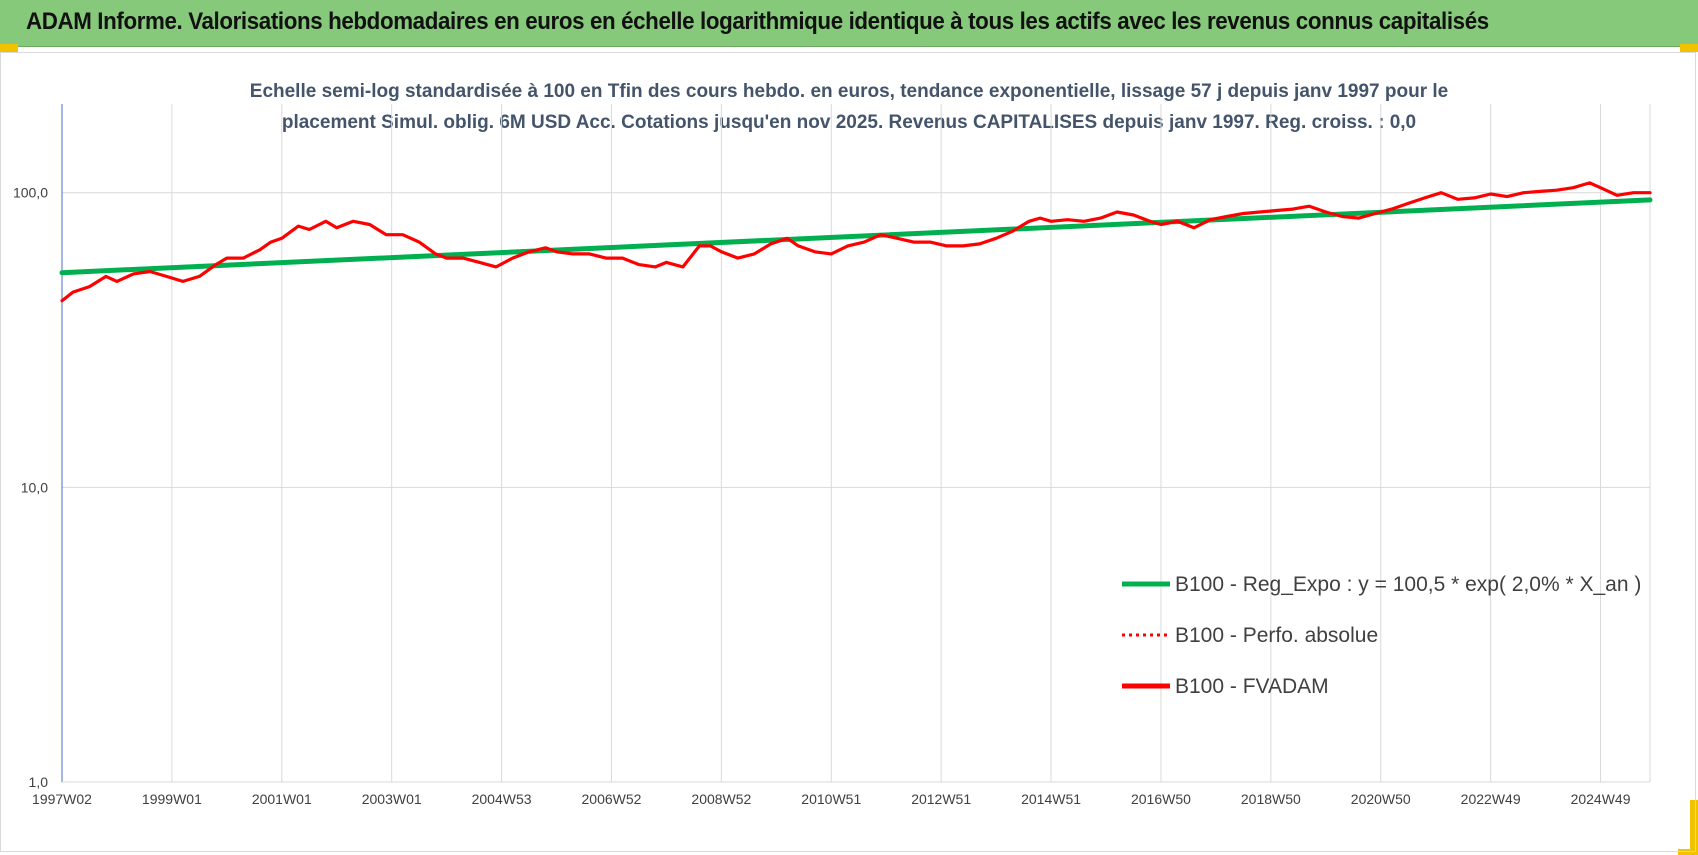  What do you see at coordinates (612, 799) in the screenshot?
I see `x-tick-label: 2006W52` at bounding box center [612, 799].